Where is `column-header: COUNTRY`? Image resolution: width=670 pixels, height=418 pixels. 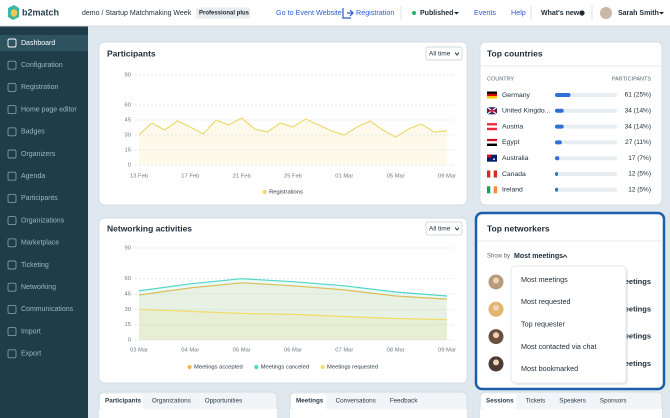 column-header: COUNTRY is located at coordinates (500, 79).